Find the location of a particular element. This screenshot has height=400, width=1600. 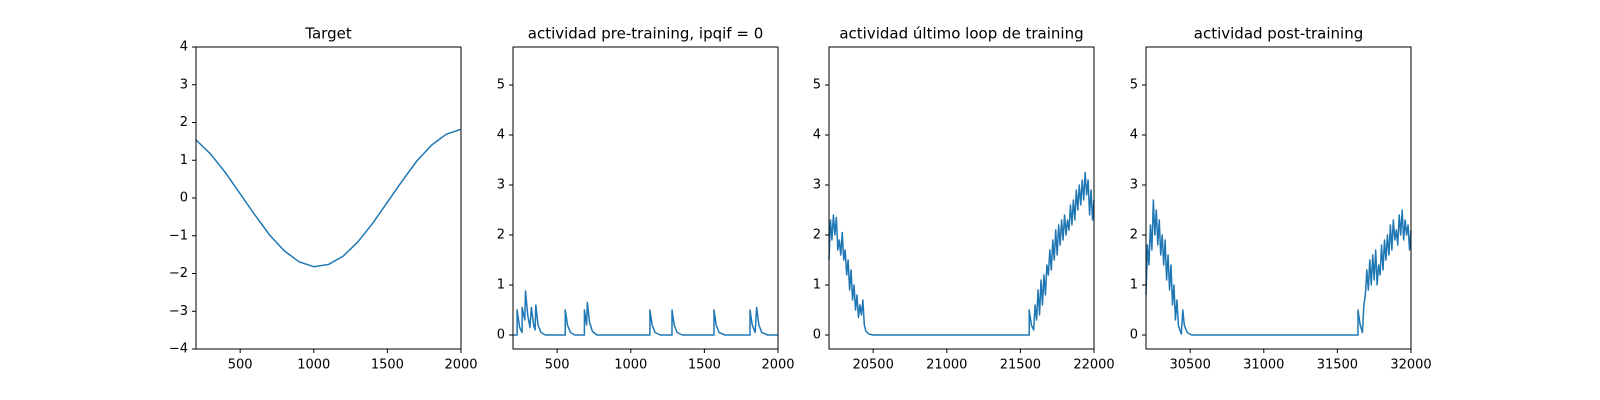

x-tick-label: 30500 is located at coordinates (1189, 365).